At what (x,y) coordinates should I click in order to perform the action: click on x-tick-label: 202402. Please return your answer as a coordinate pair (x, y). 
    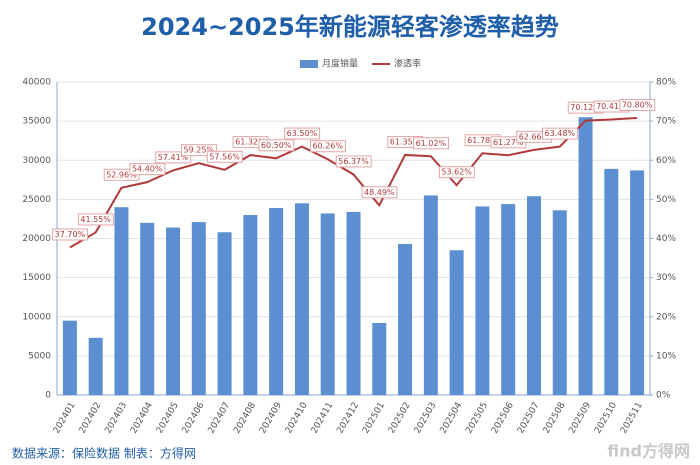
    Looking at the image, I should click on (91, 418).